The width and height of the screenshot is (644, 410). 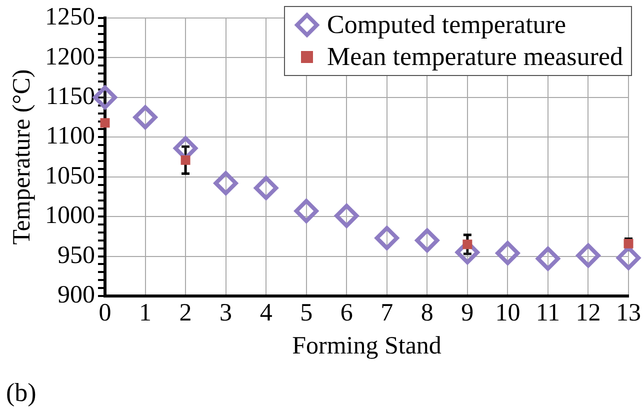 What do you see at coordinates (346, 313) in the screenshot?
I see `x-tick-label: 6` at bounding box center [346, 313].